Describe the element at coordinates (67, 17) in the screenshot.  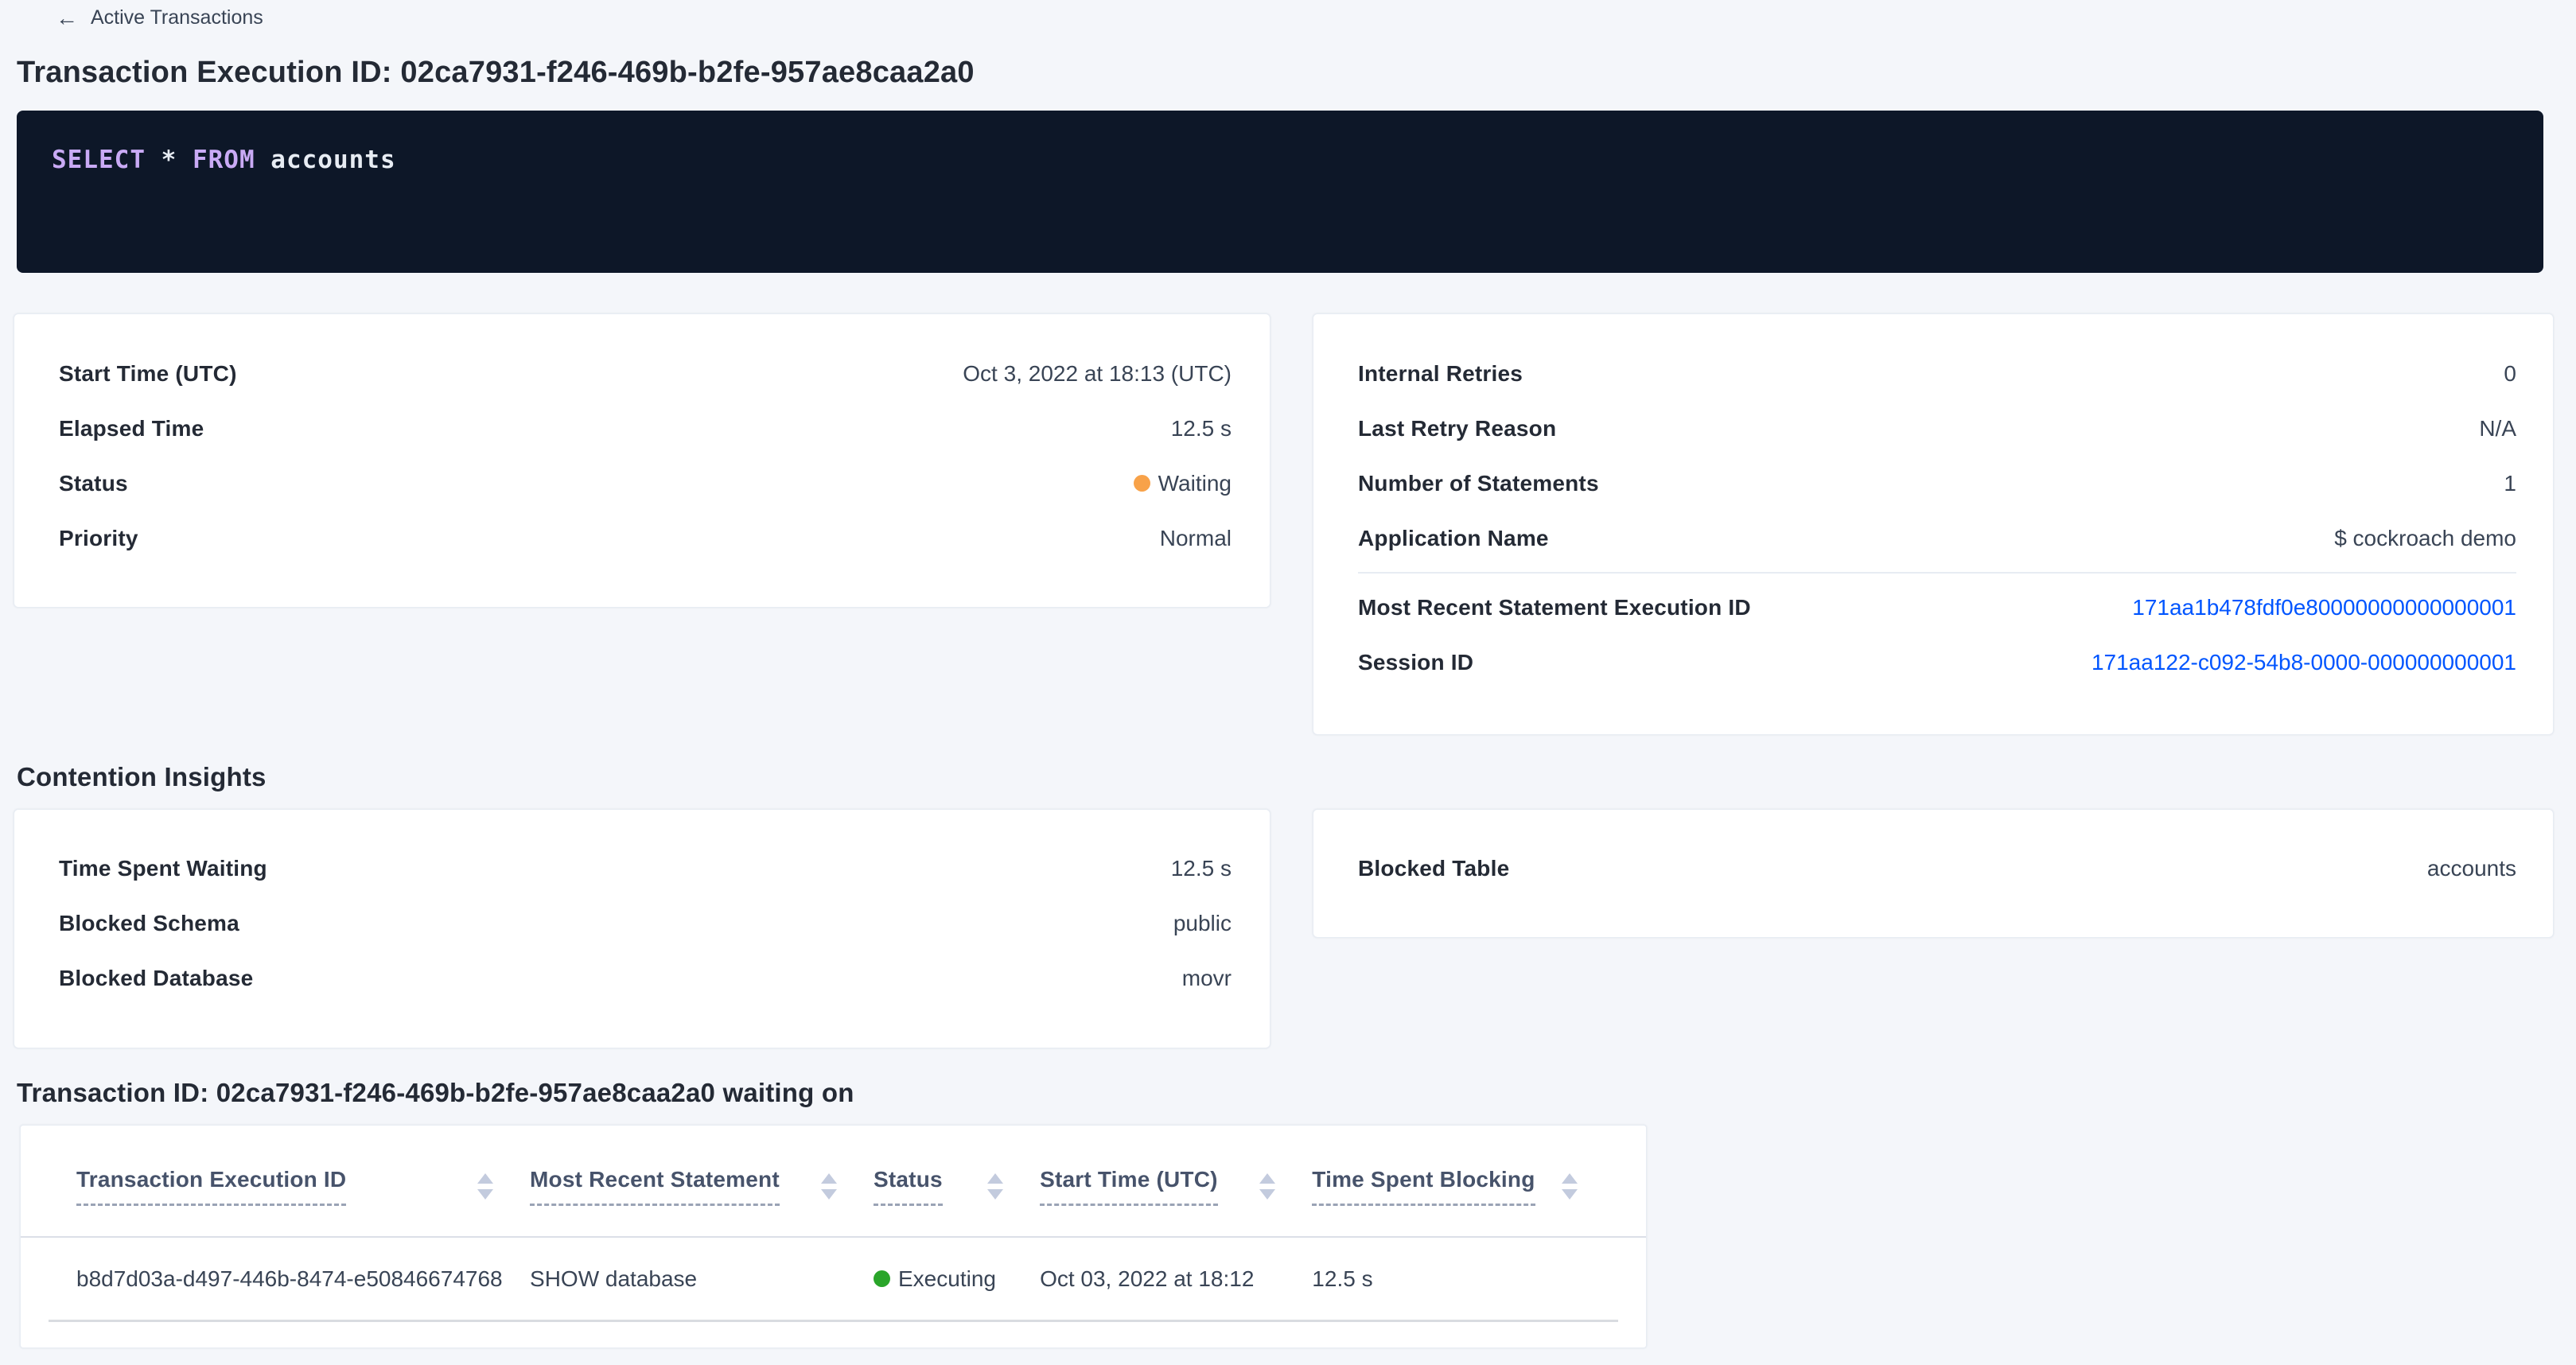
I see `back-arrow-icon: ←` at that location.